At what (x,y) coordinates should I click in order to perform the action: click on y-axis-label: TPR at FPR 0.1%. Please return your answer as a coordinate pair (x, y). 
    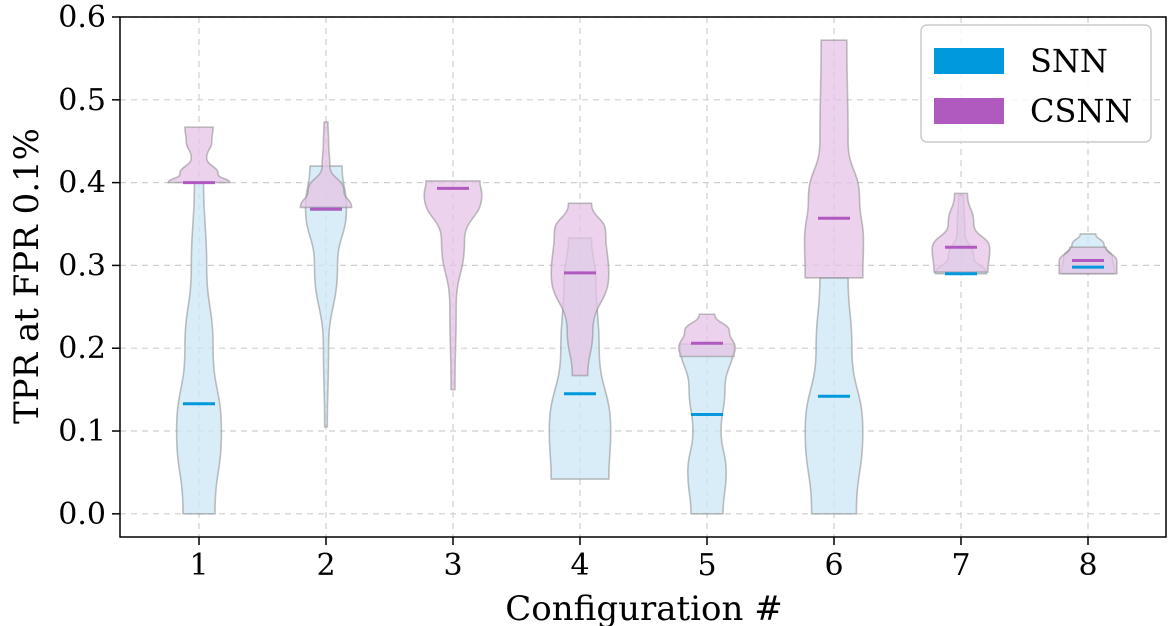
    Looking at the image, I should click on (27, 276).